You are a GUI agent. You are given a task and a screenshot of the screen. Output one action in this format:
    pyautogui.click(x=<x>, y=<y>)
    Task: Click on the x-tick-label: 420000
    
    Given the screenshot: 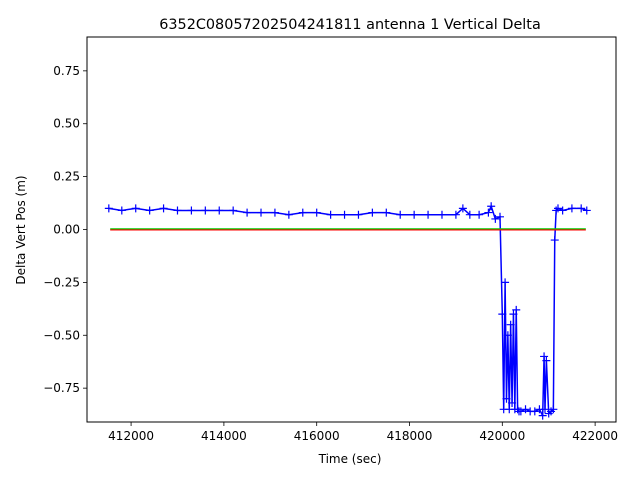 What is the action you would take?
    pyautogui.click(x=502, y=436)
    